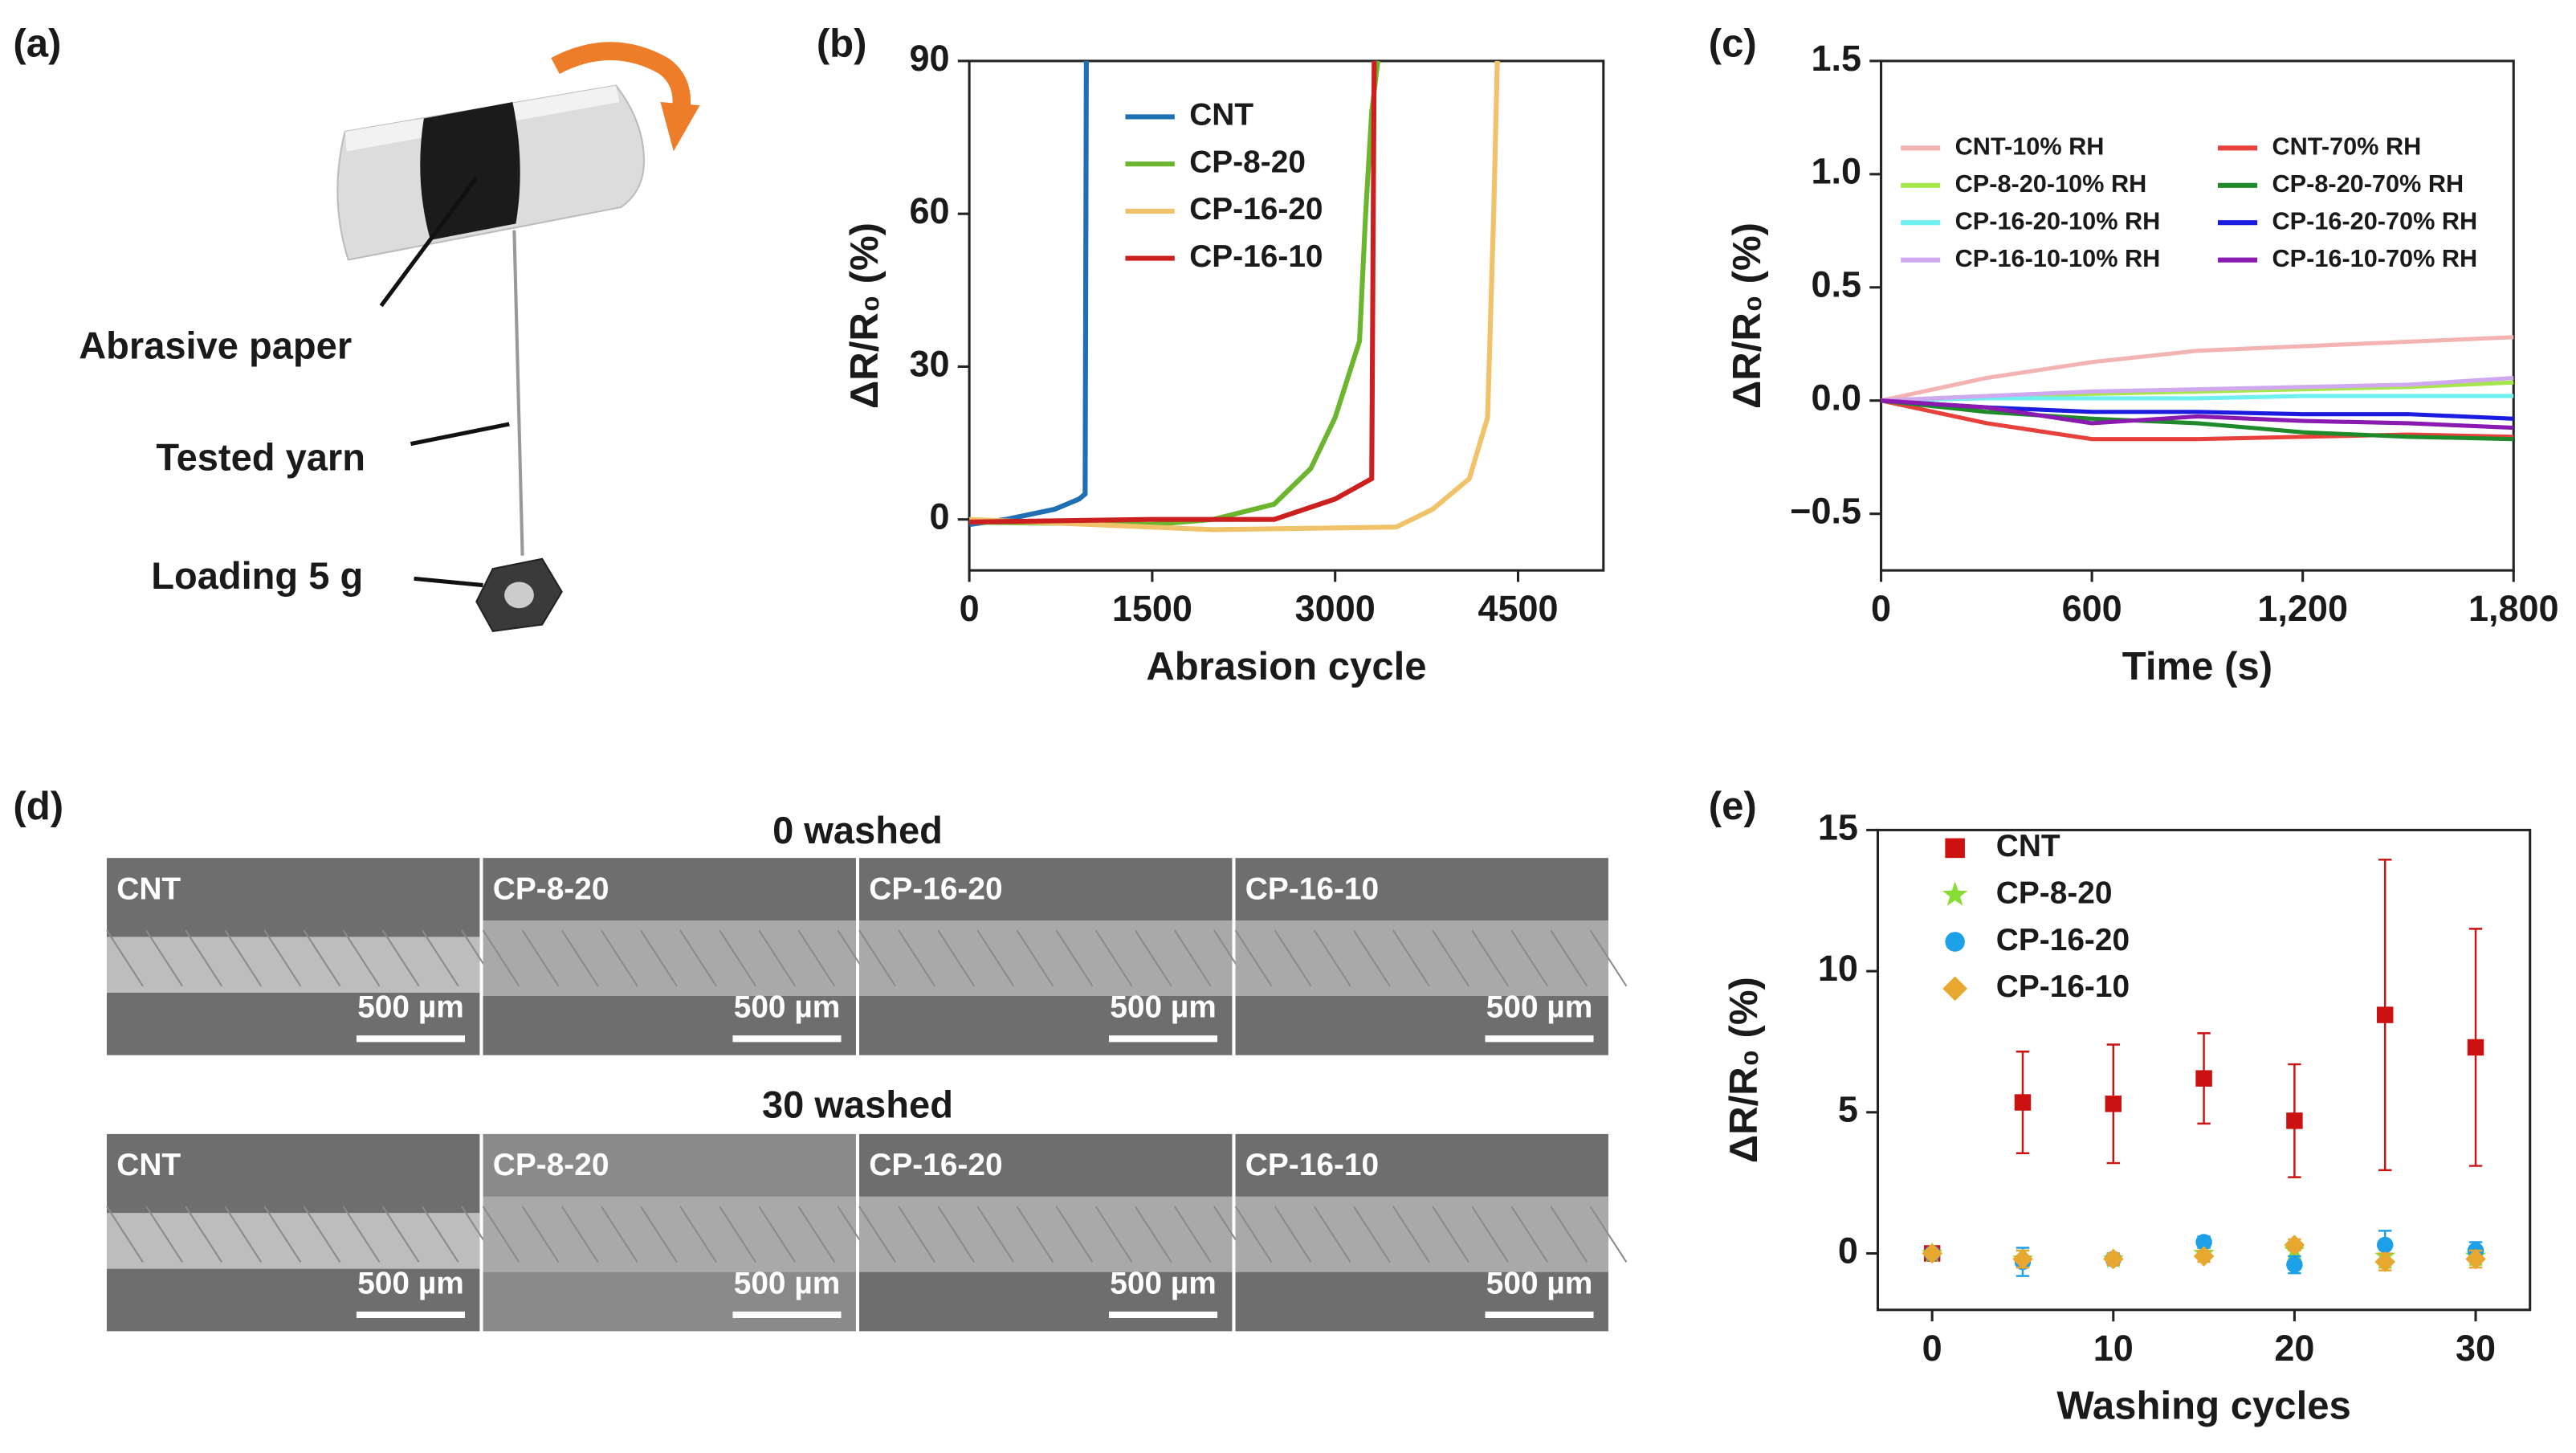 The width and height of the screenshot is (2576, 1453). What do you see at coordinates (940, 516) in the screenshot?
I see `y-tick-label: 0` at bounding box center [940, 516].